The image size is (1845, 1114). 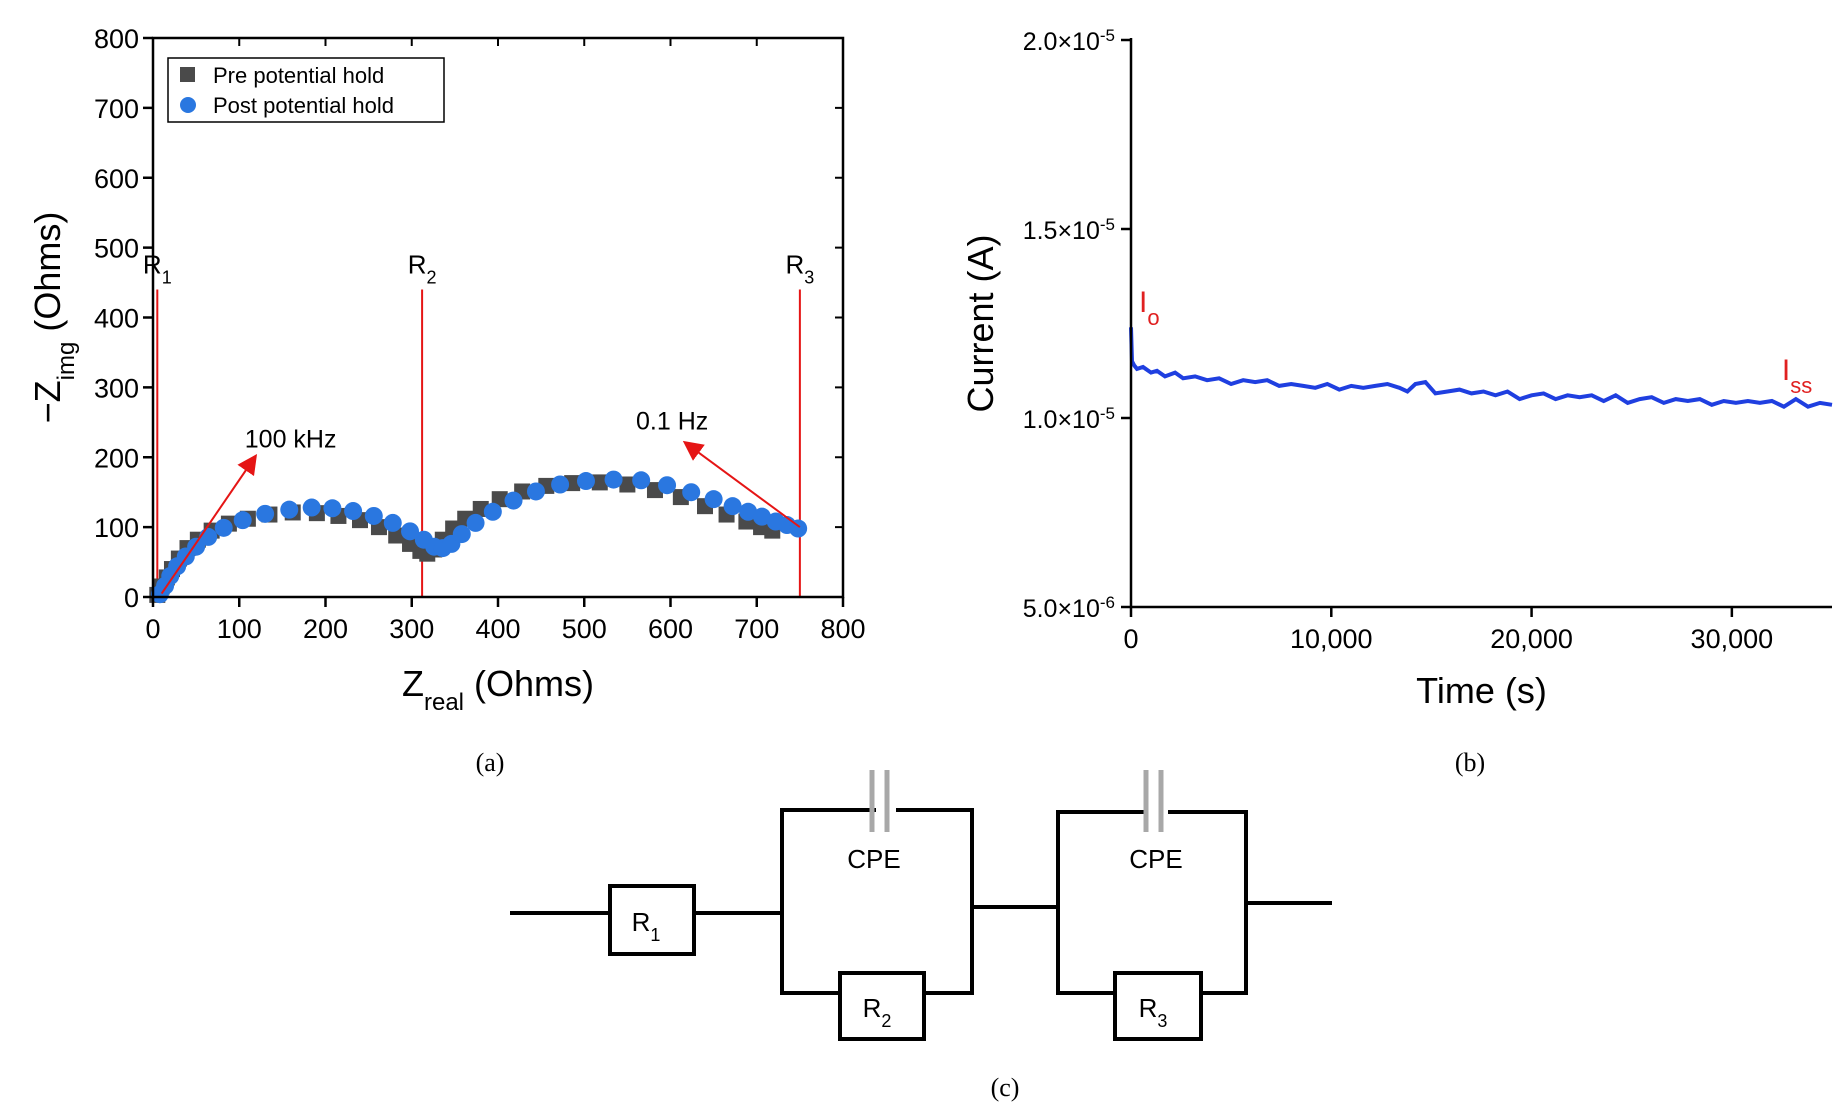 What do you see at coordinates (877, 1012) in the screenshot?
I see `resistor-label-r2: R2` at bounding box center [877, 1012].